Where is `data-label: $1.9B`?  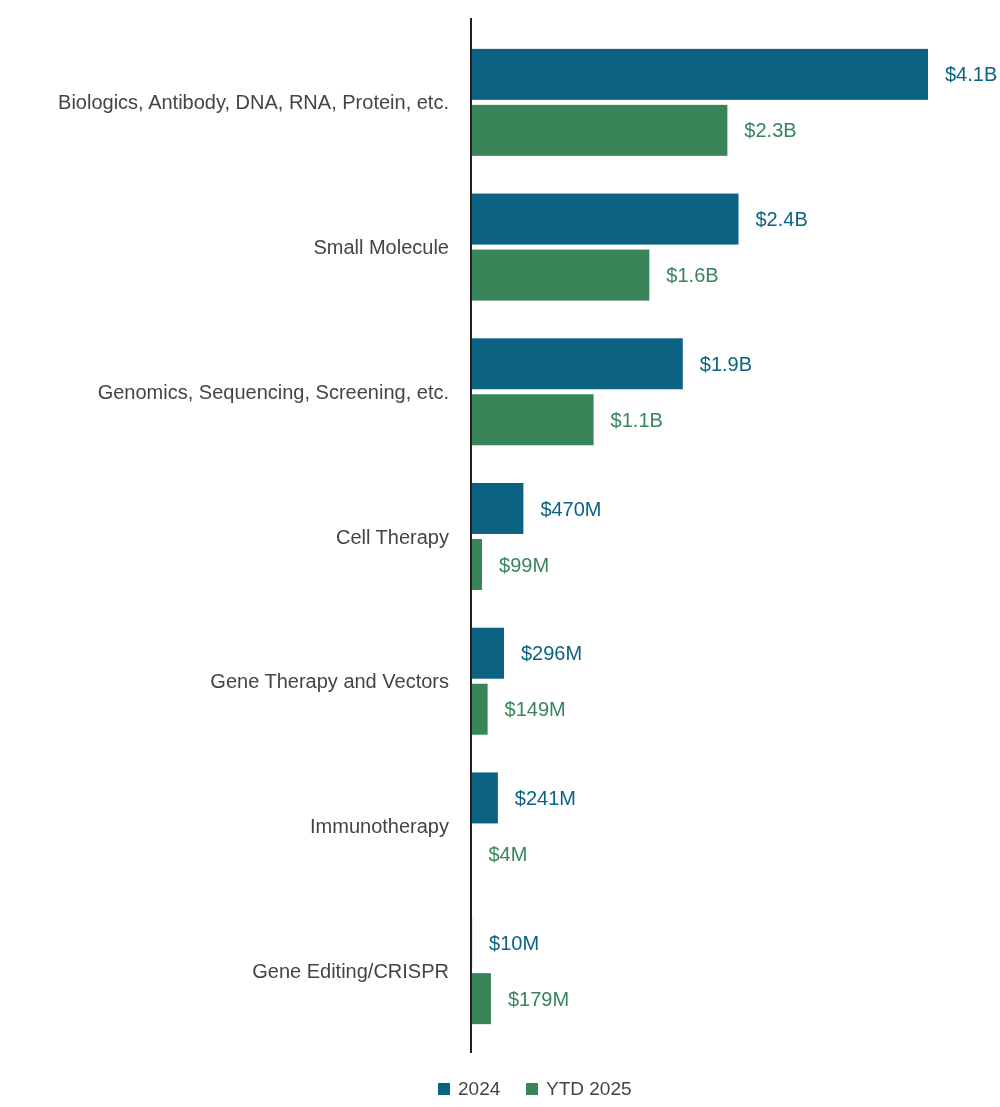 data-label: $1.9B is located at coordinates (726, 363).